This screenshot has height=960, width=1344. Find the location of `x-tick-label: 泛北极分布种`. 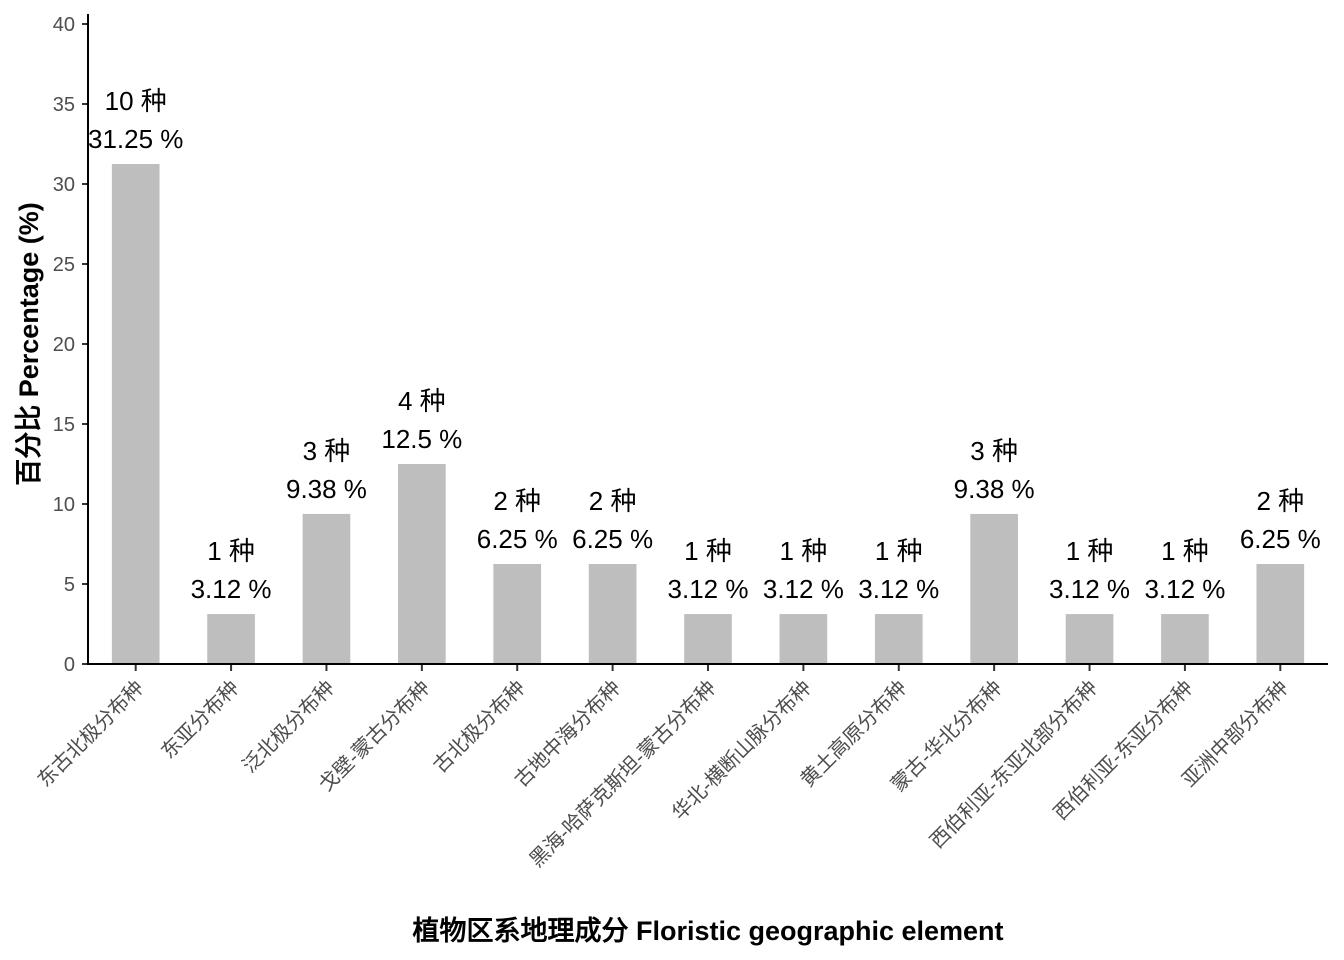

x-tick-label: 泛北极分布种 is located at coordinates (288, 727).